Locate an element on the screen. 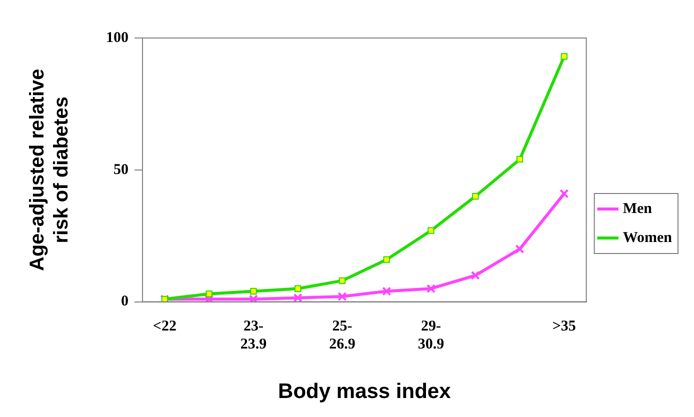 The width and height of the screenshot is (694, 417). x-axis-title: Body mass index is located at coordinates (365, 392).